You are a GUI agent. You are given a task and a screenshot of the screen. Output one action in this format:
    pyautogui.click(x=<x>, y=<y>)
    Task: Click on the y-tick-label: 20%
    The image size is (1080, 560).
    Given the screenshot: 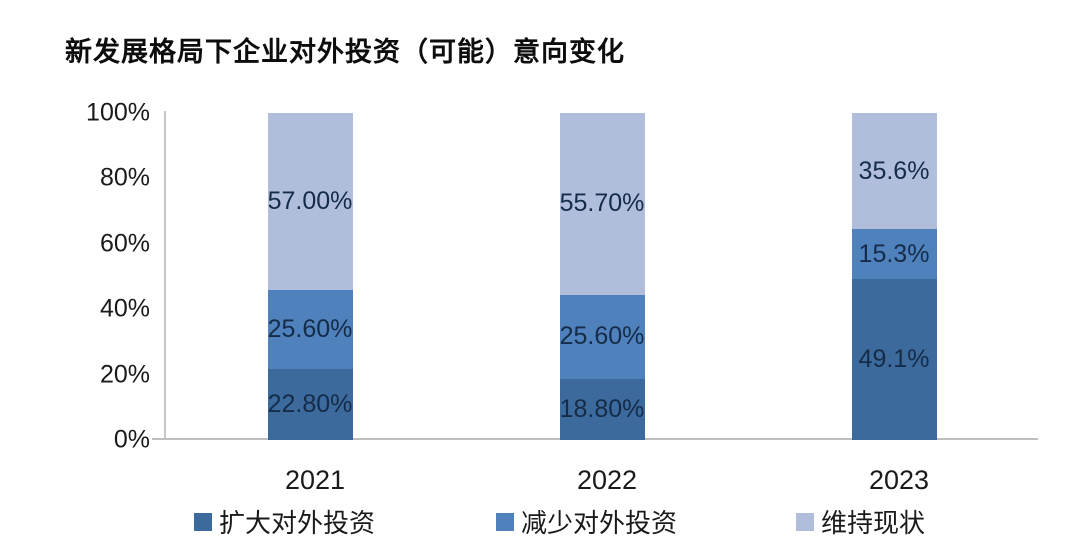 What is the action you would take?
    pyautogui.click(x=124, y=374)
    